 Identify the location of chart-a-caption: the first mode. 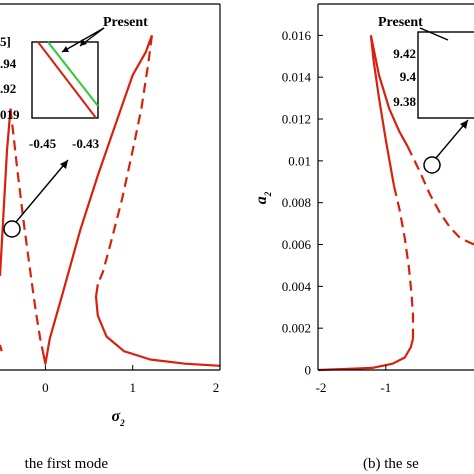
(67, 464).